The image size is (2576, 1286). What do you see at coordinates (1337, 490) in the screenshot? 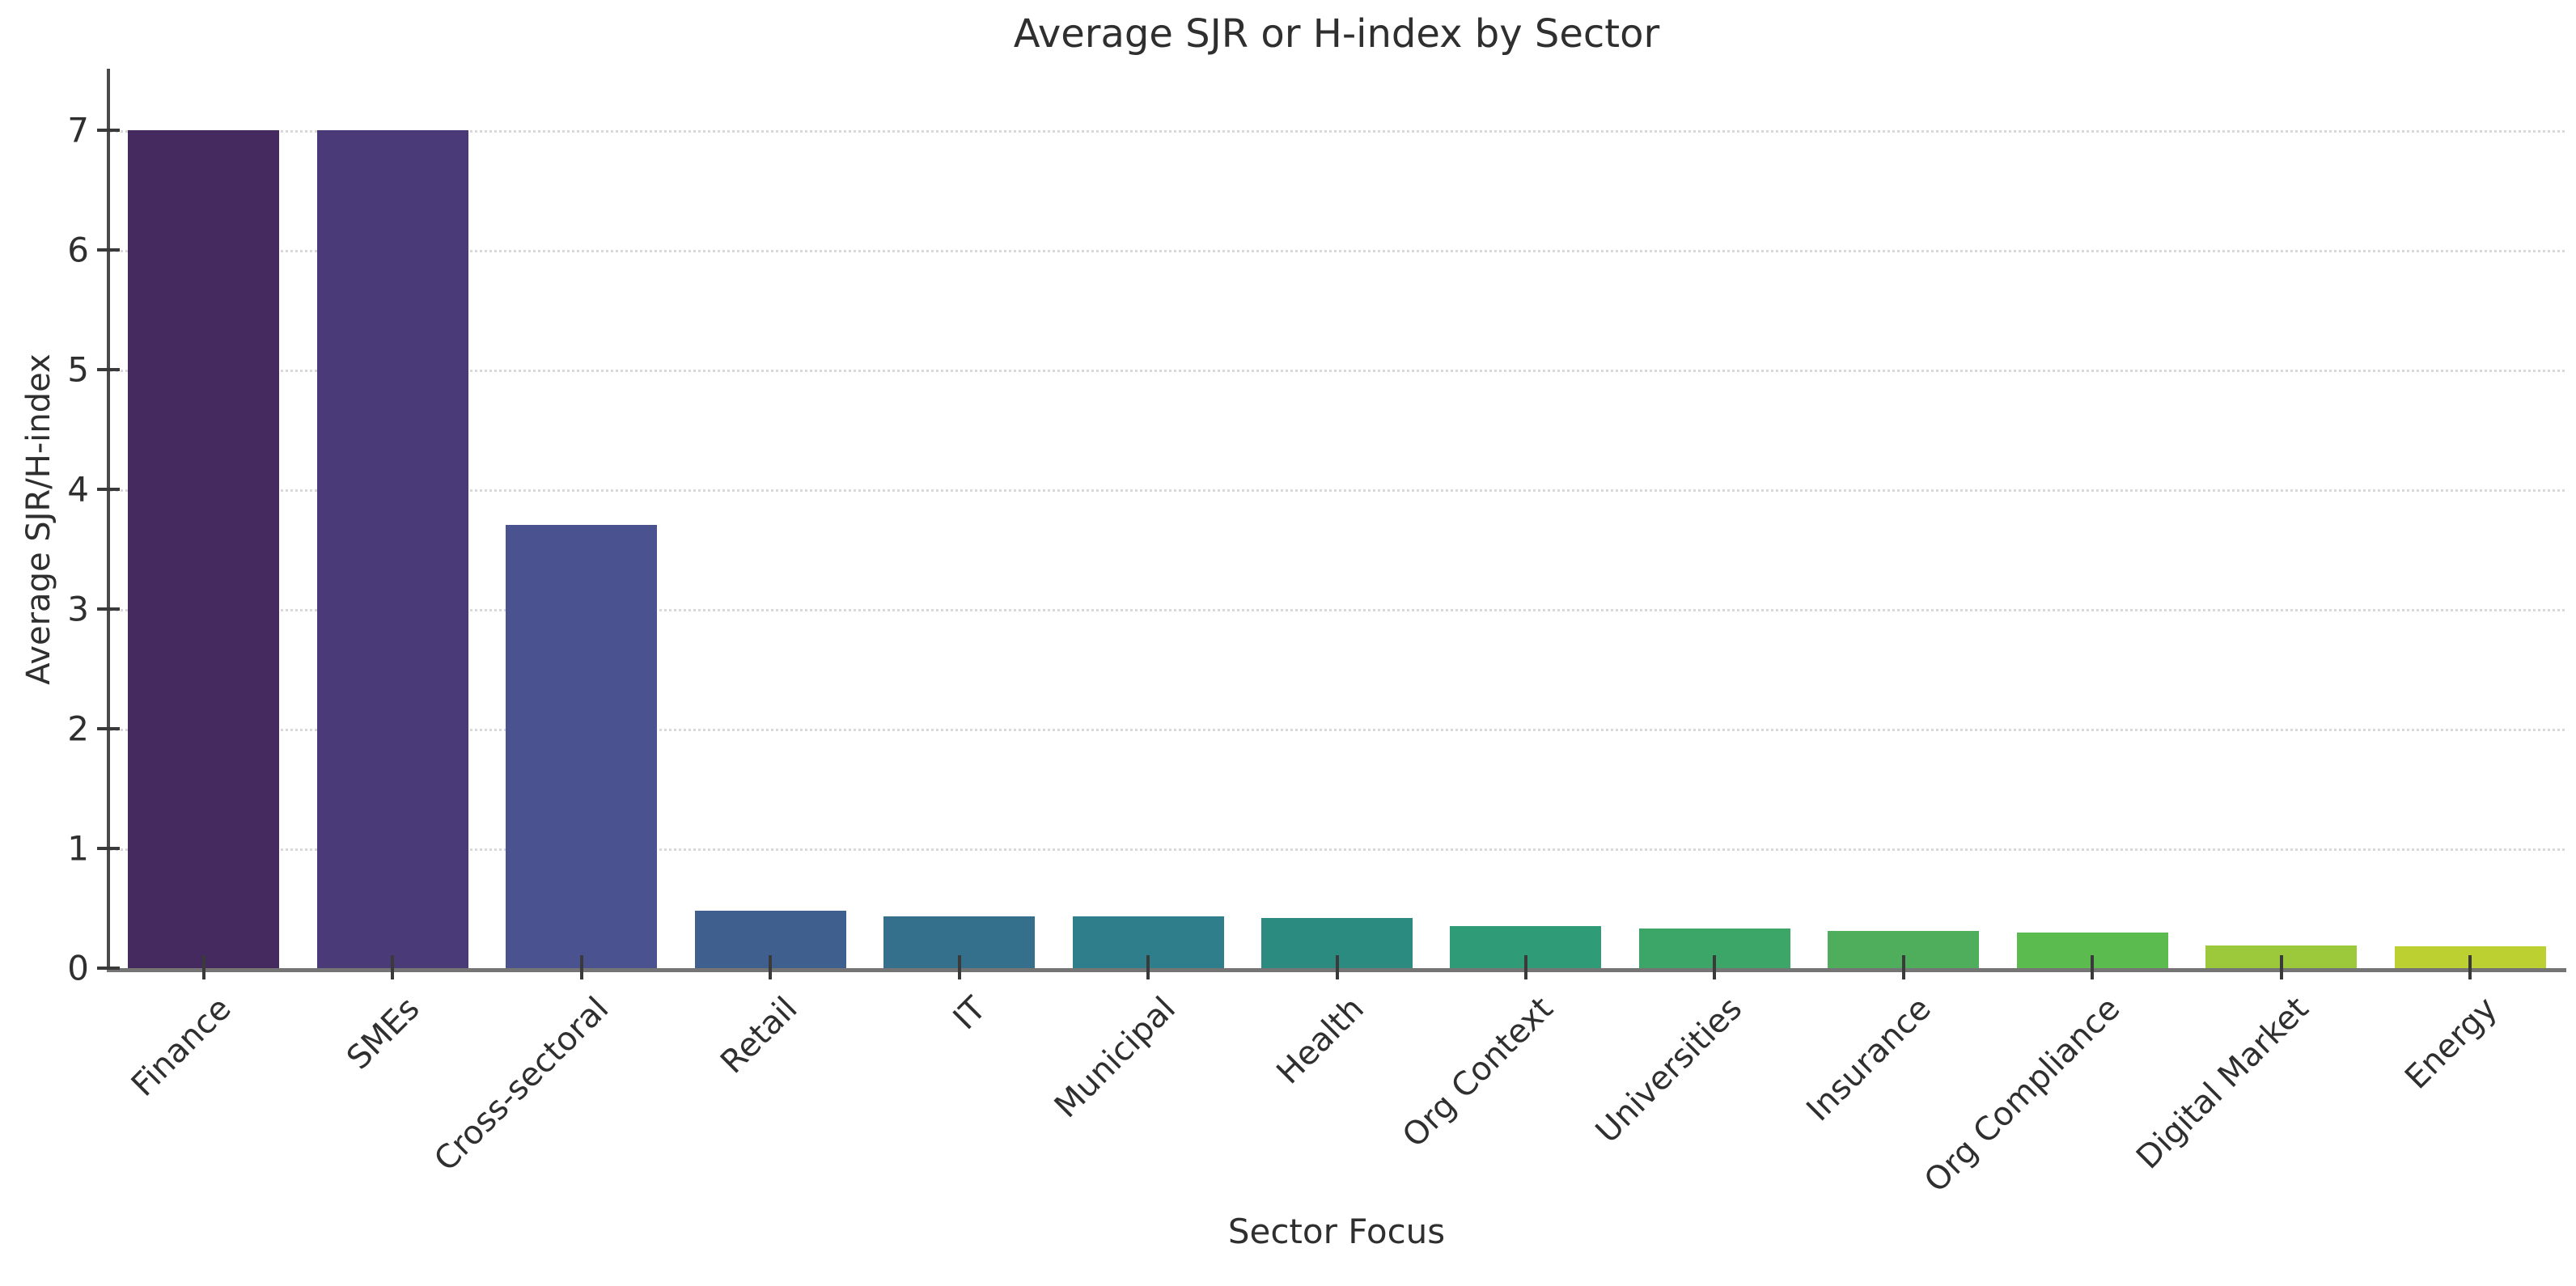
I see `gridline-y4` at bounding box center [1337, 490].